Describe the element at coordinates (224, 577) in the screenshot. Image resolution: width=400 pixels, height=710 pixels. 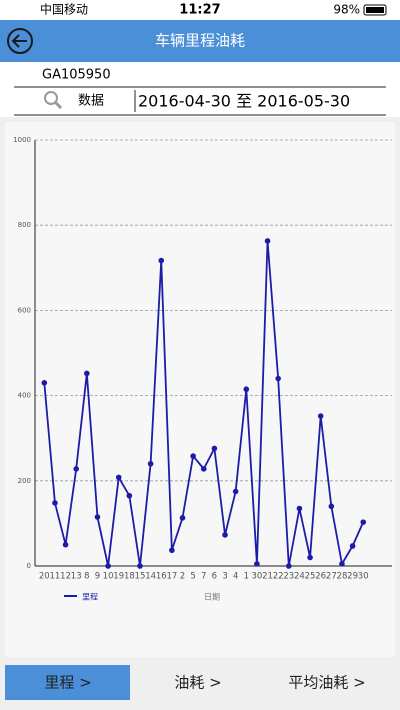
I see `x-tick-label: 3` at that location.